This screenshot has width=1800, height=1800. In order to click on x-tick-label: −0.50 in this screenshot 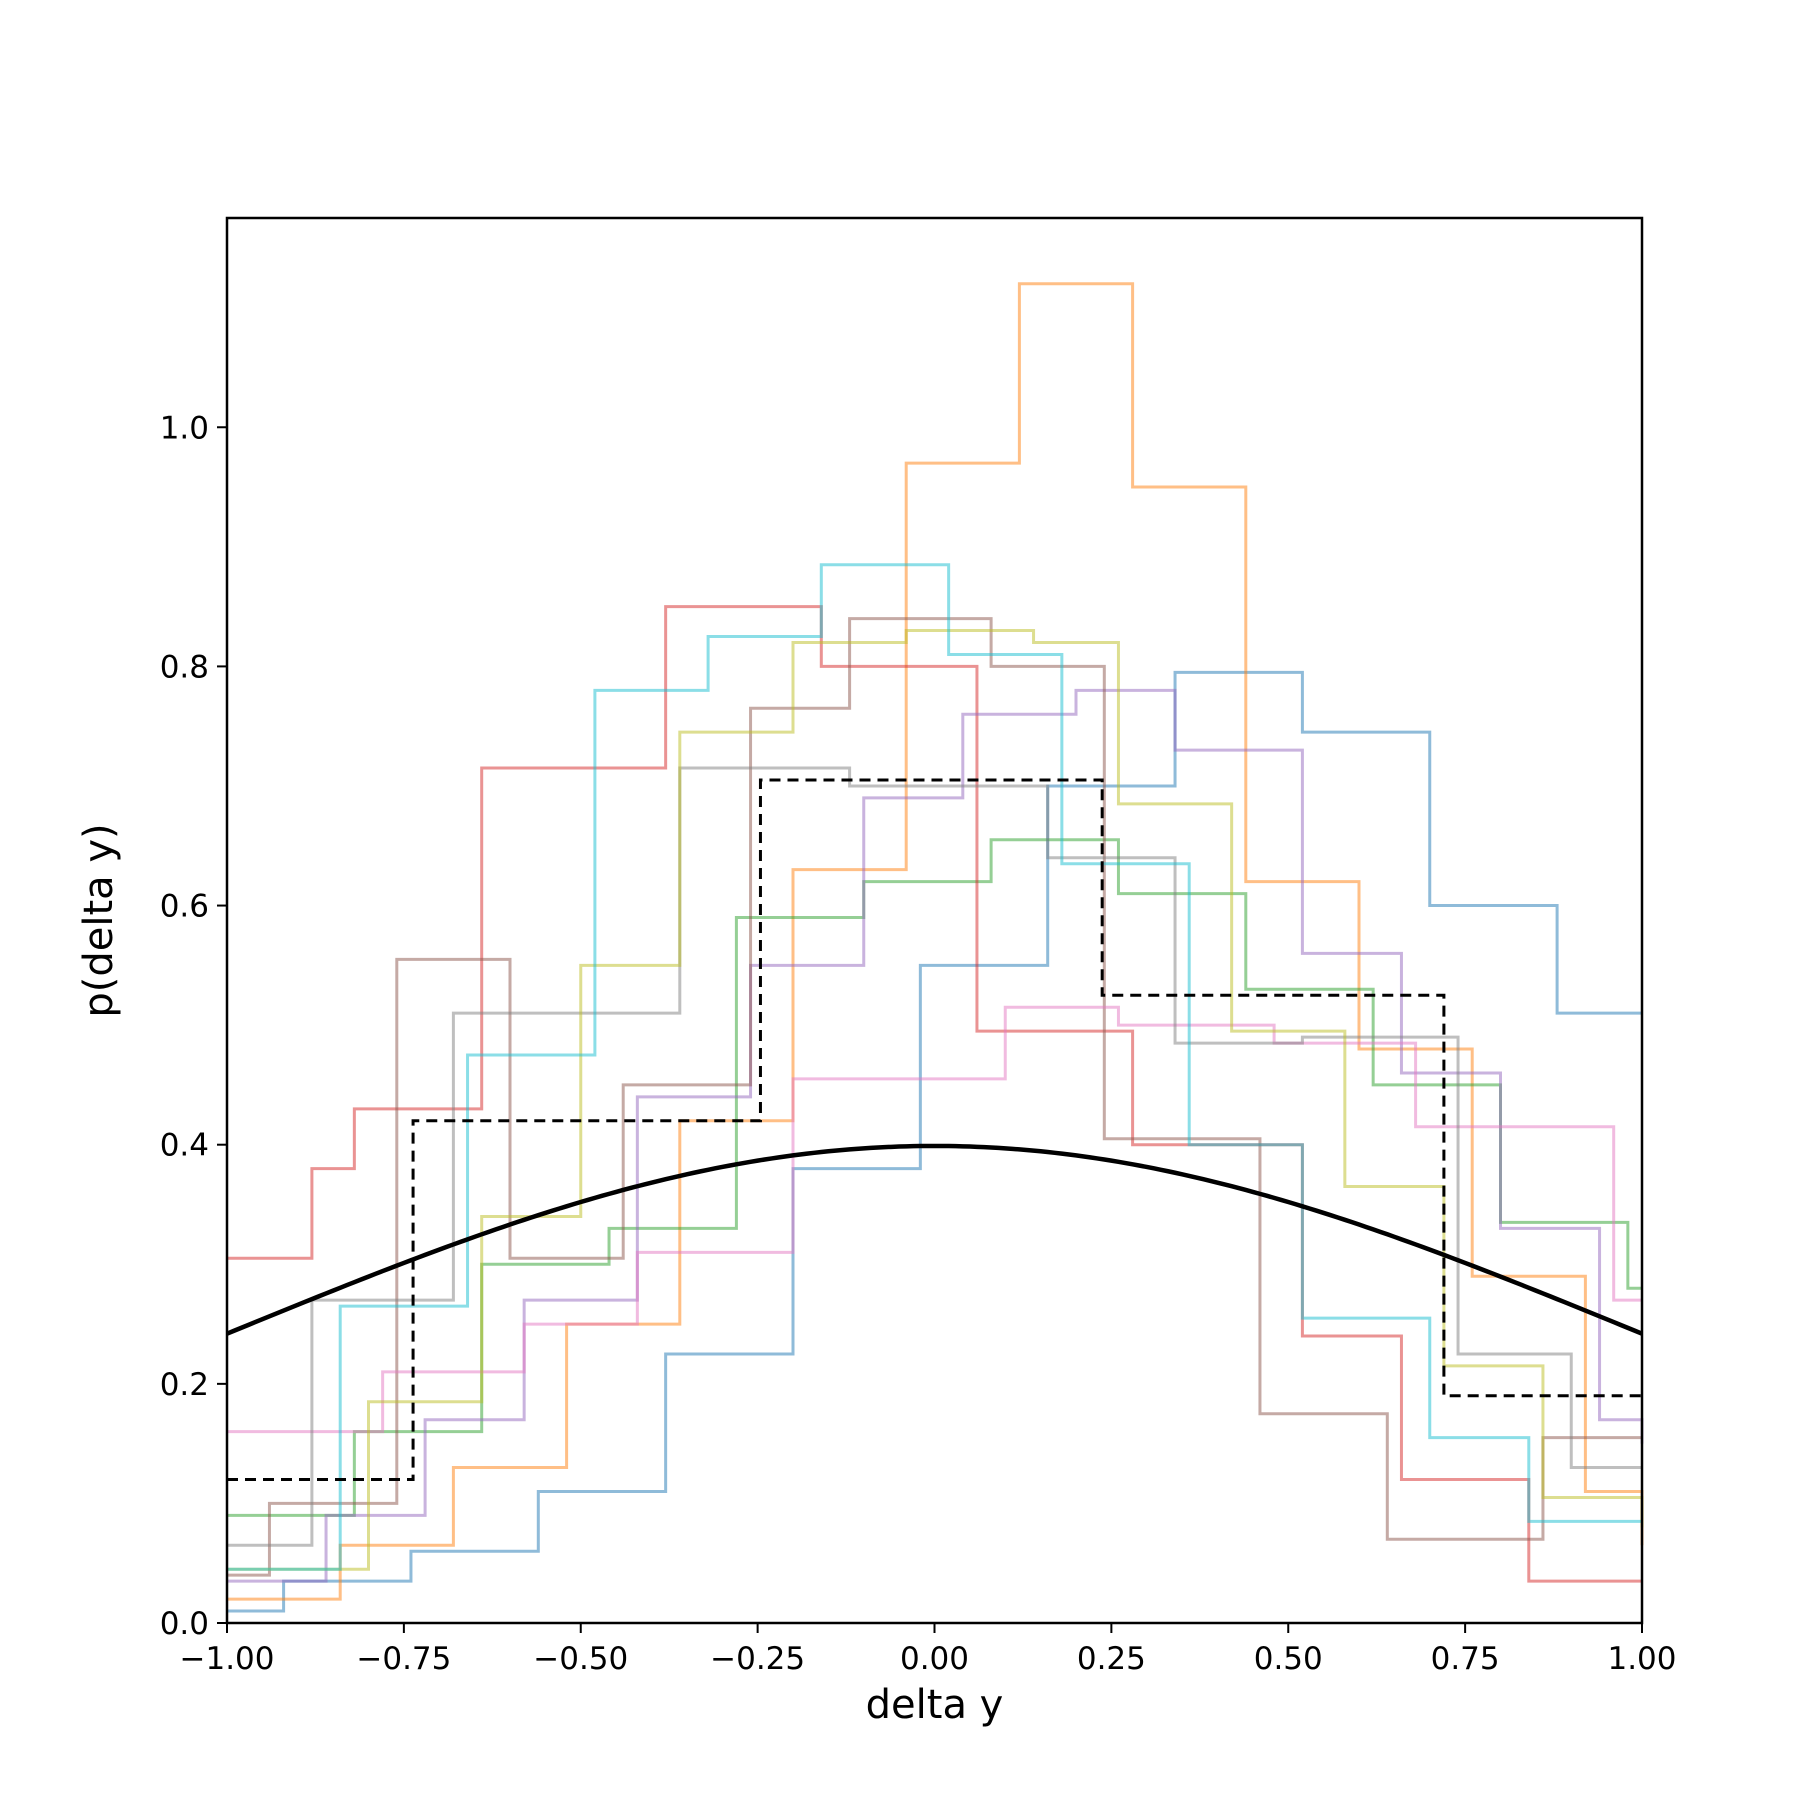, I will do `click(580, 1659)`.